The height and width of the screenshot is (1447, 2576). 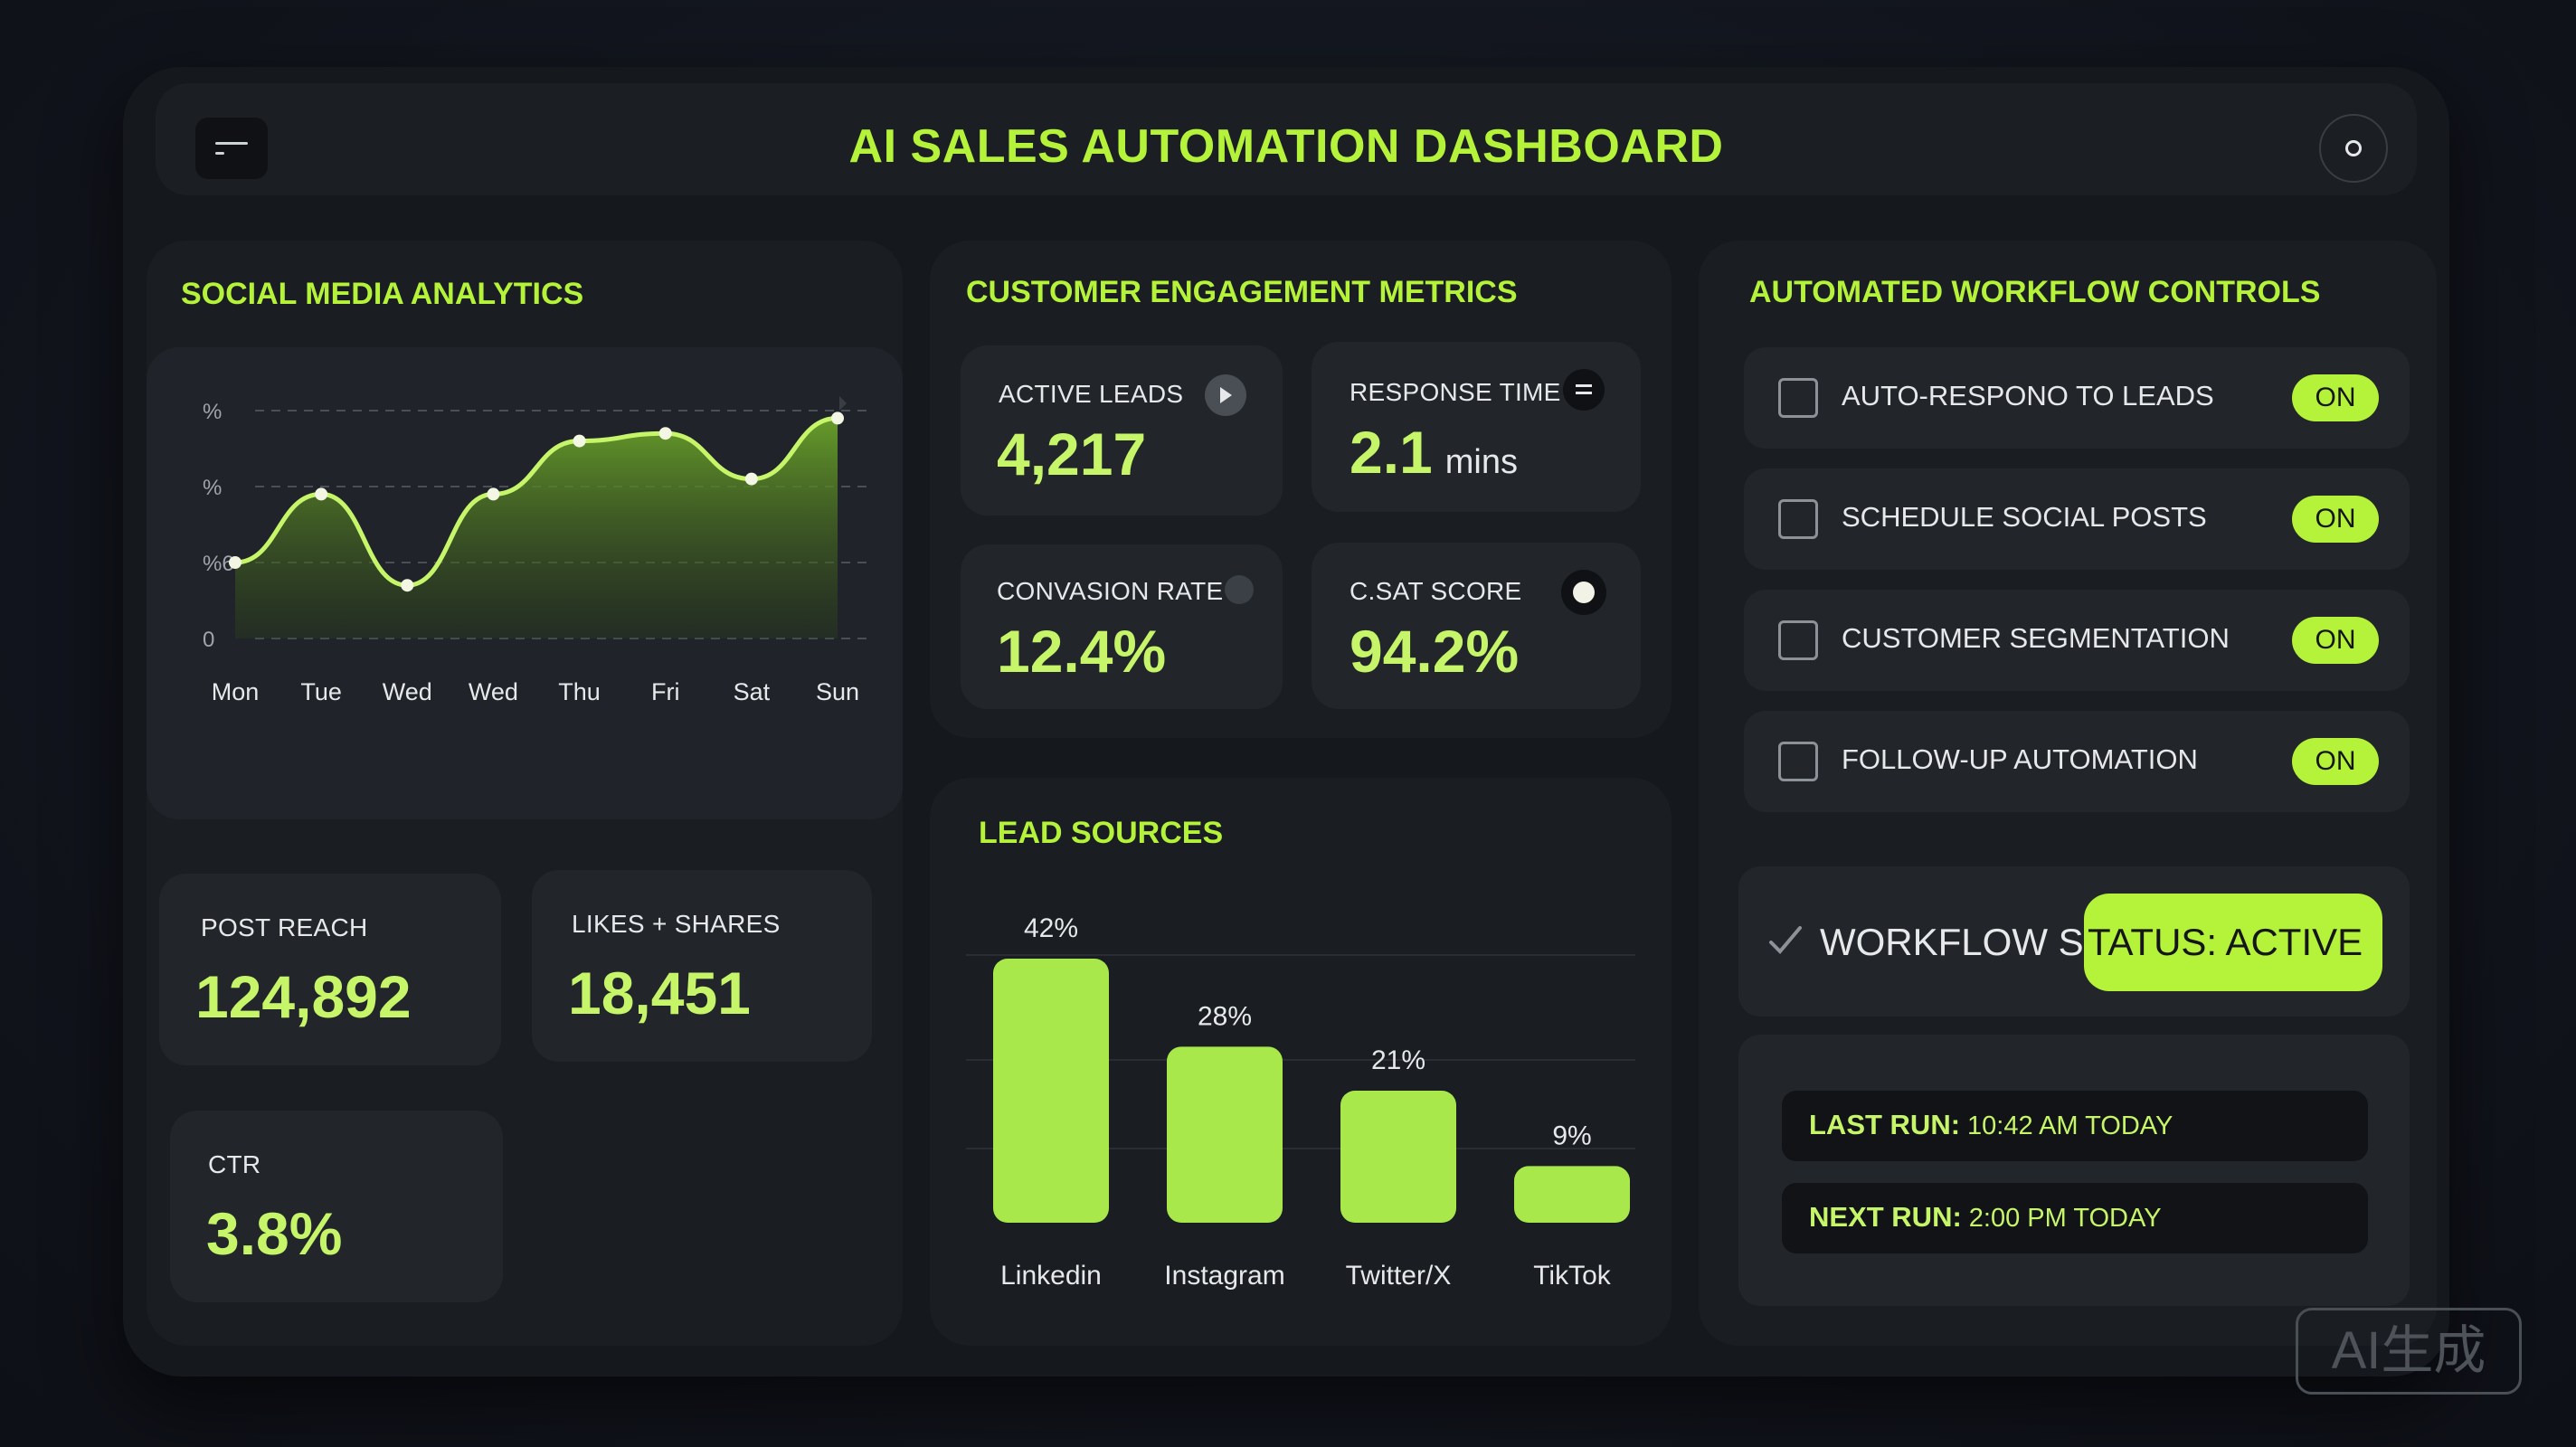 I want to click on post-reach-card: POST REACH 124,892, so click(x=330, y=969).